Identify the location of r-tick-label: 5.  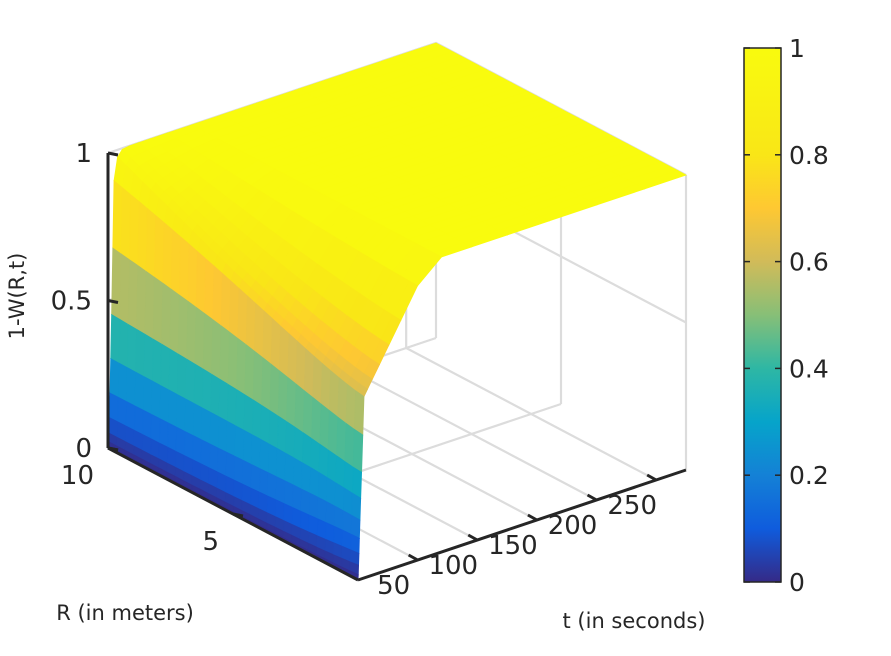
(210, 542).